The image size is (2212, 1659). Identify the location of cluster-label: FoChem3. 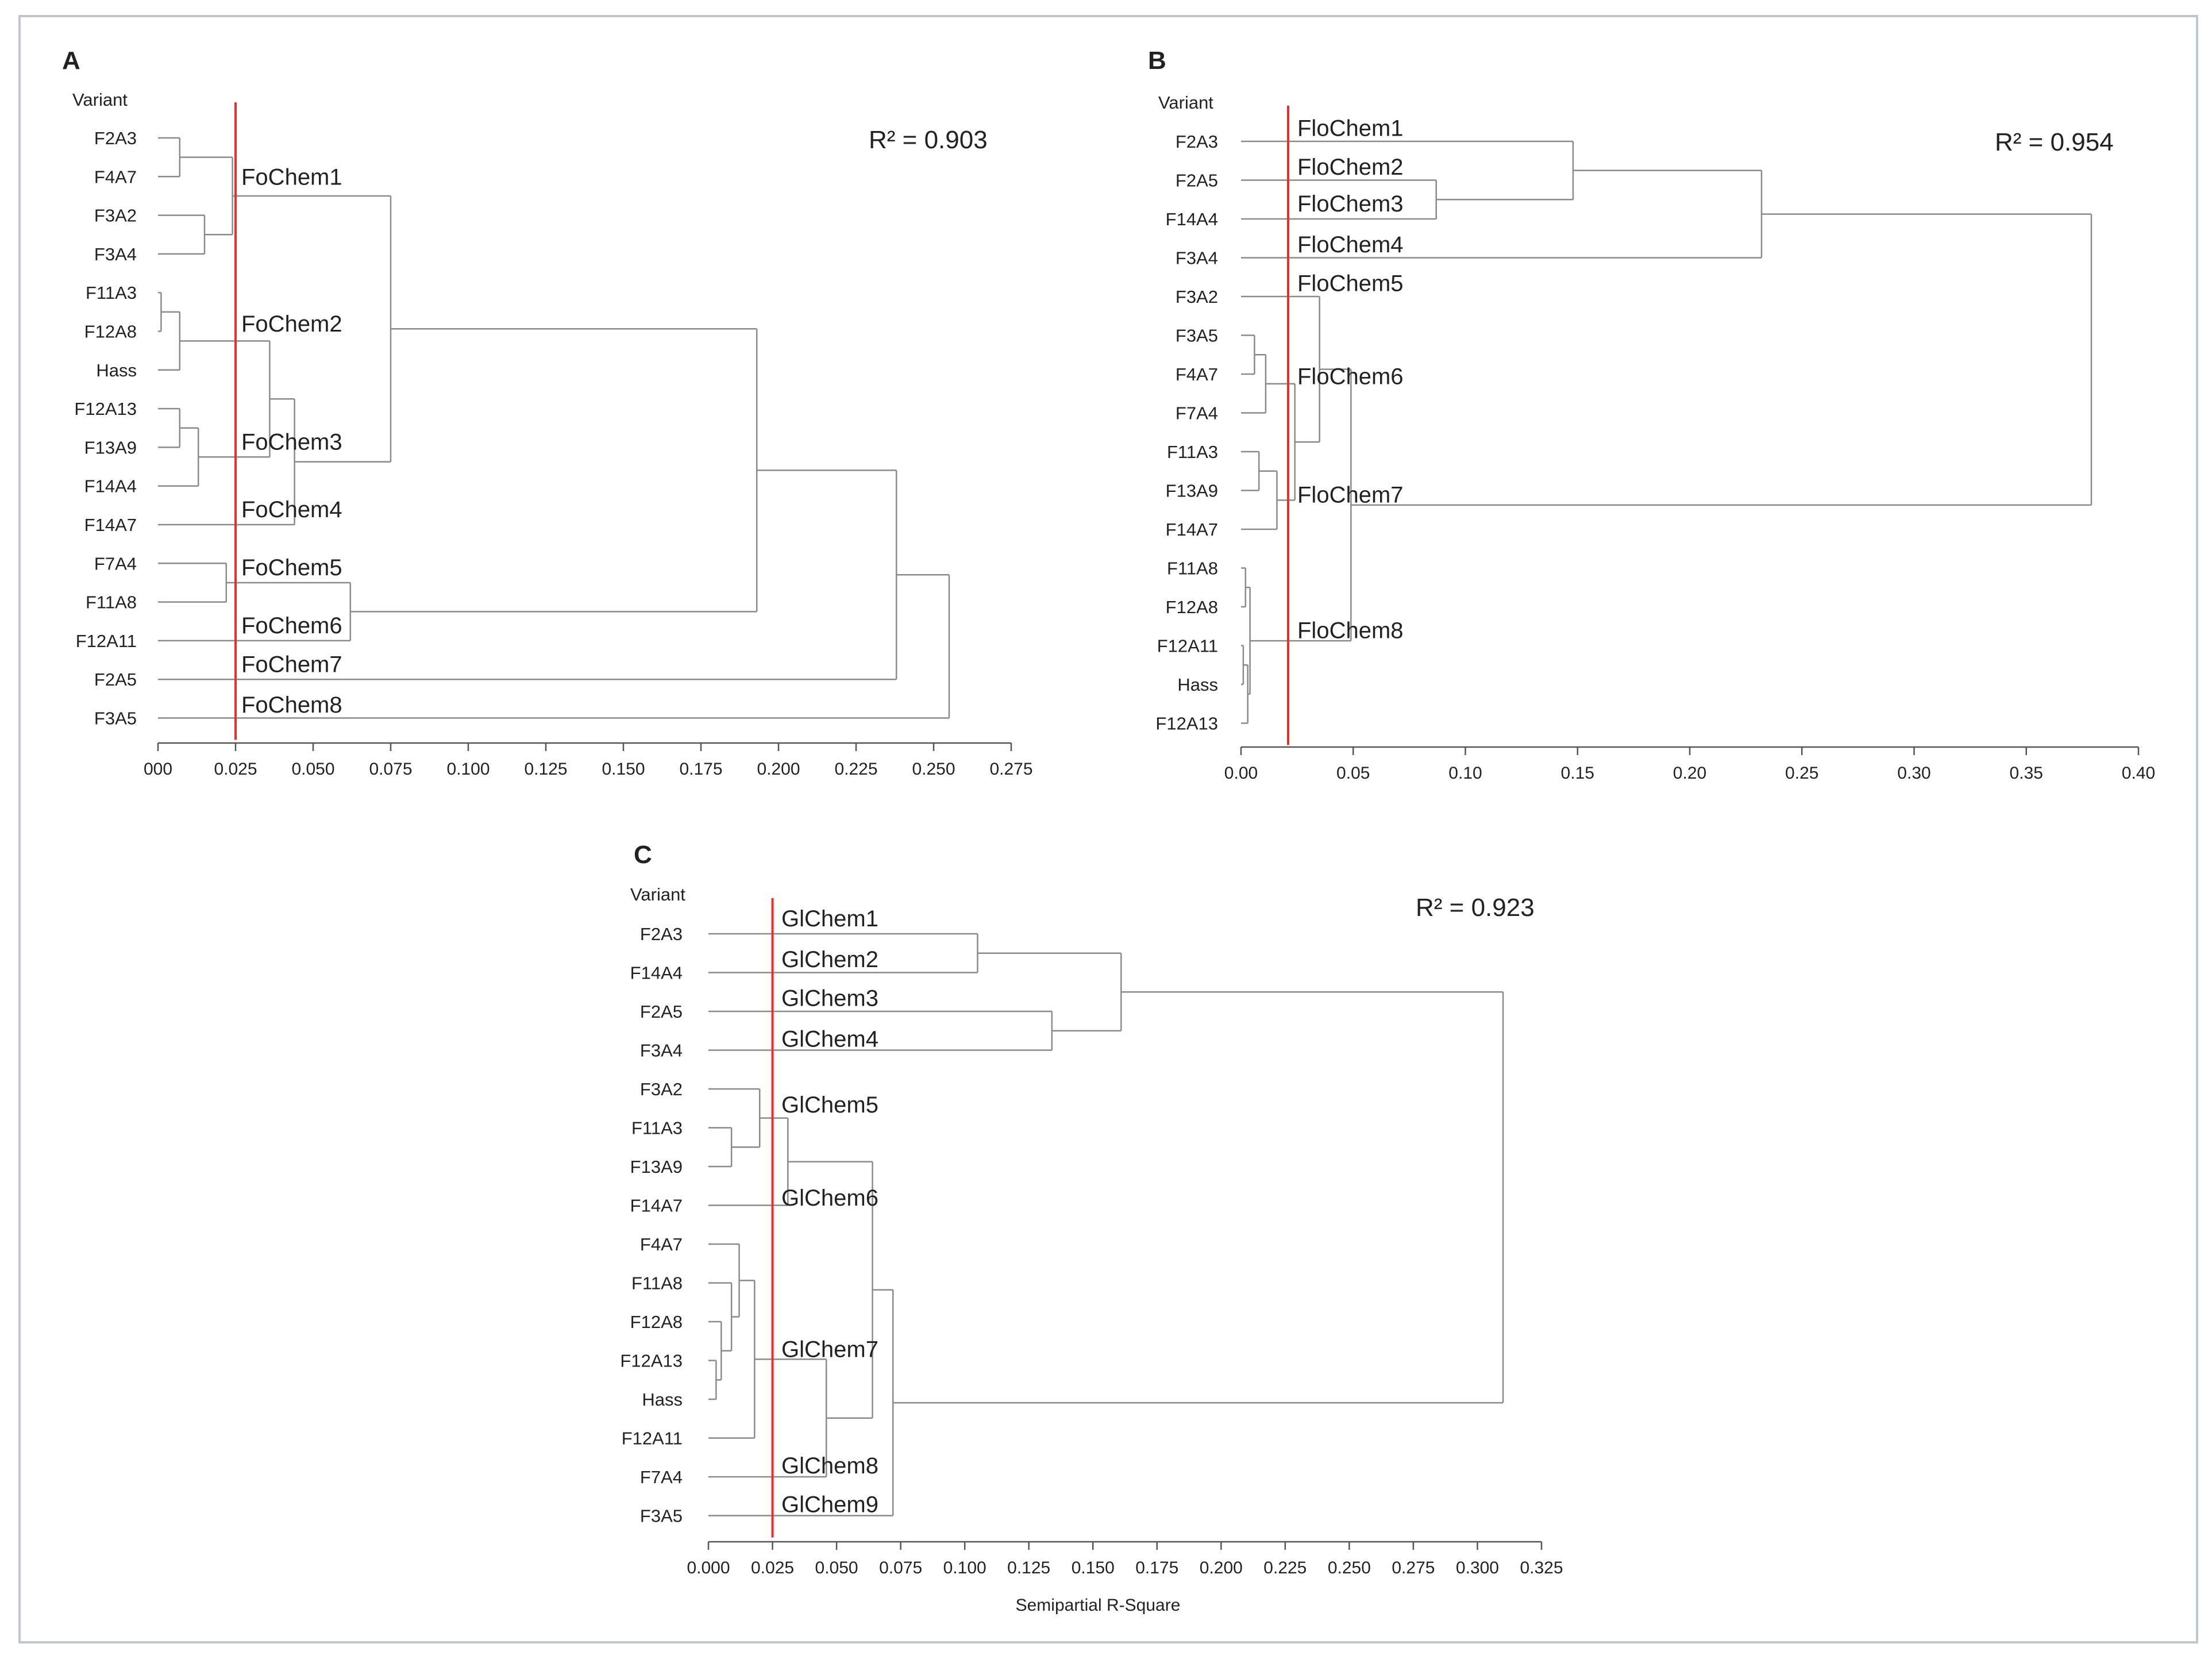
(291, 442).